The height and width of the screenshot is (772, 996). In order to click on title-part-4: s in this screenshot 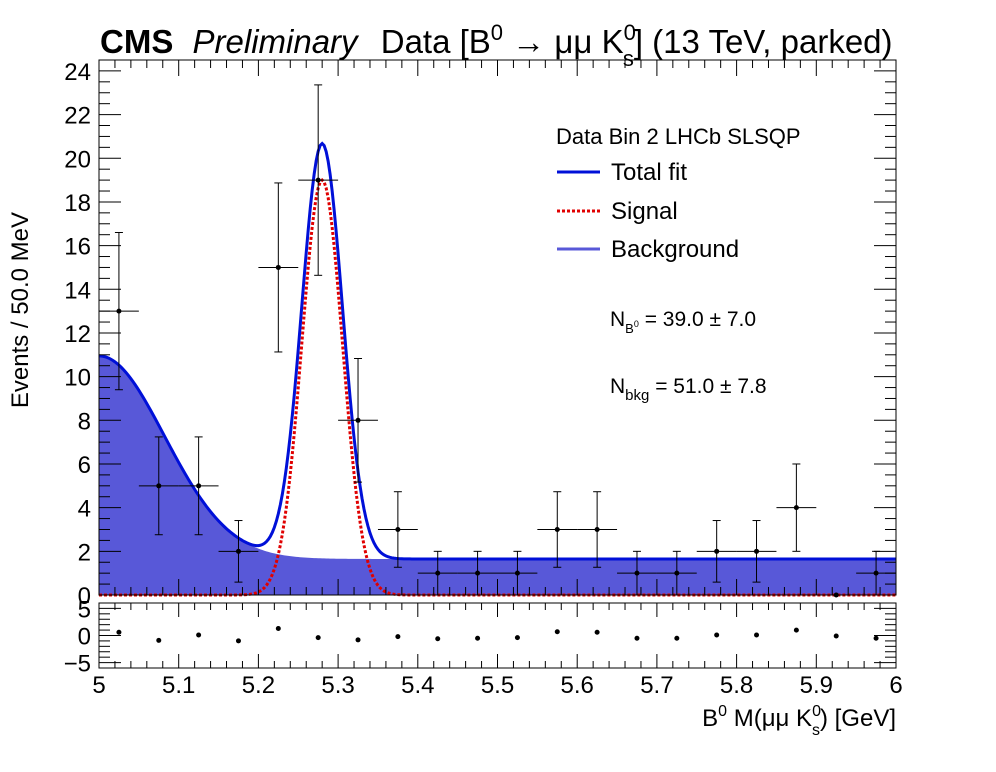, I will do `click(628, 58)`.